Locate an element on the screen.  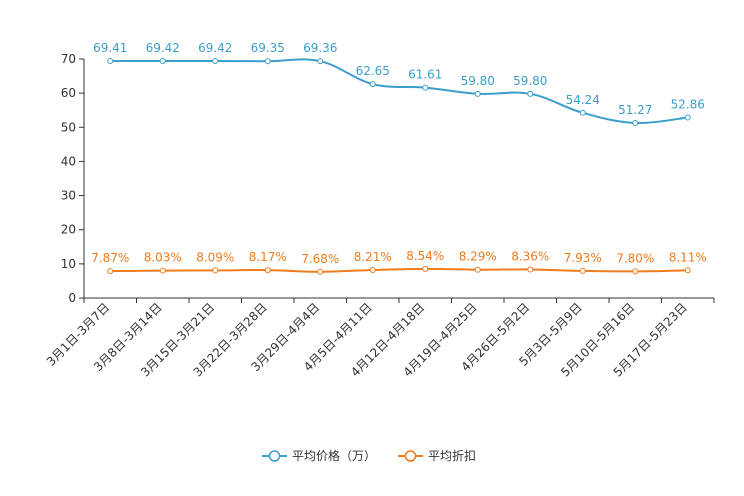
data-label: 62.65 is located at coordinates (373, 71).